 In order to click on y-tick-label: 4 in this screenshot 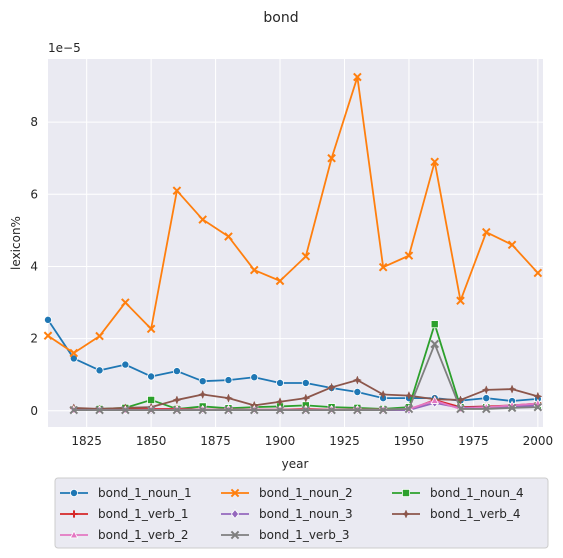, I will do `click(34, 266)`.